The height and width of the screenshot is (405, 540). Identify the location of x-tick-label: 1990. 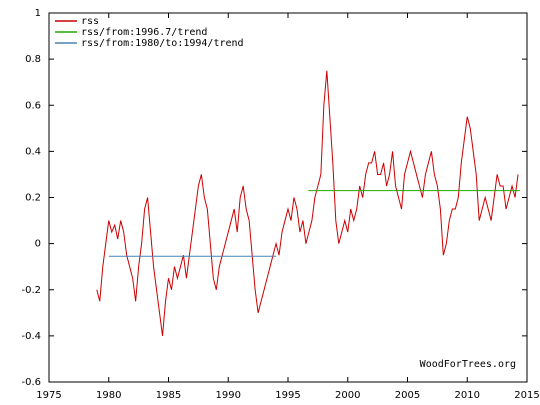
(228, 395).